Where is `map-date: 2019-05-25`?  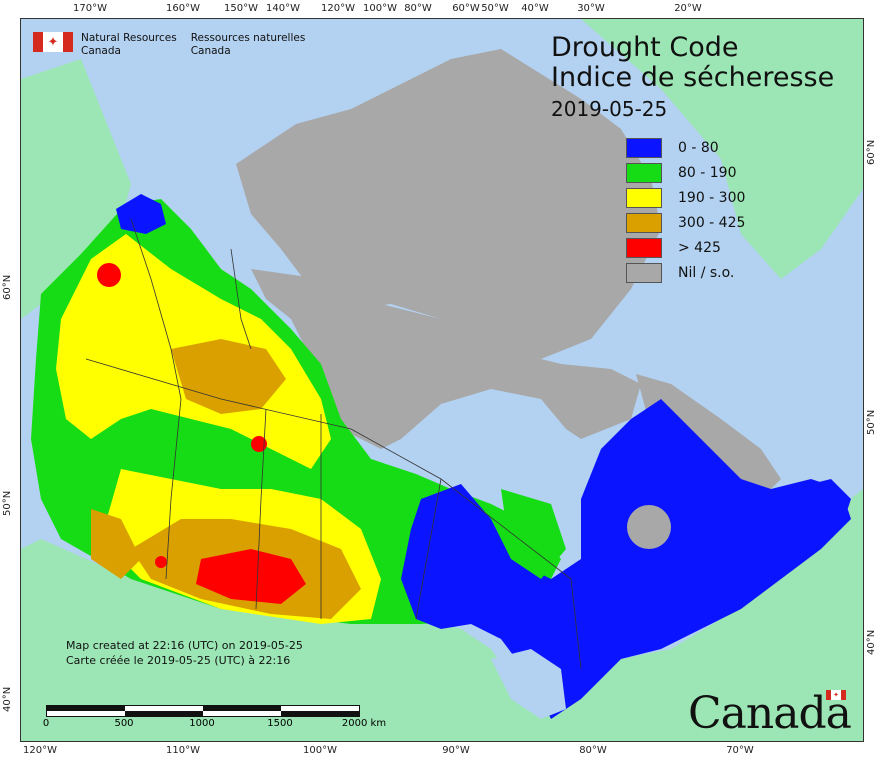
map-date: 2019-05-25 is located at coordinates (609, 109).